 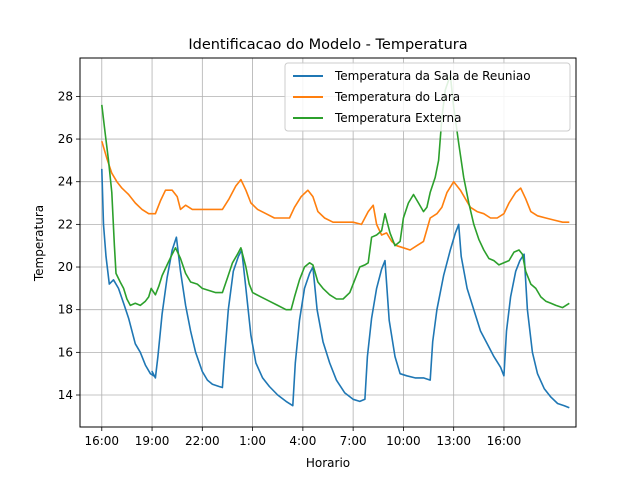 What do you see at coordinates (252, 441) in the screenshot?
I see `x-tick-label: 1:00` at bounding box center [252, 441].